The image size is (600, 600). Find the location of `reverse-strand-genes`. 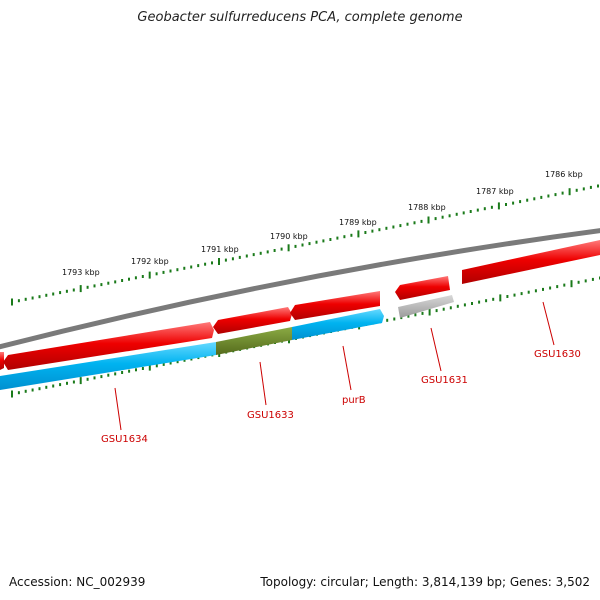

reverse-strand-genes is located at coordinates (227, 342).